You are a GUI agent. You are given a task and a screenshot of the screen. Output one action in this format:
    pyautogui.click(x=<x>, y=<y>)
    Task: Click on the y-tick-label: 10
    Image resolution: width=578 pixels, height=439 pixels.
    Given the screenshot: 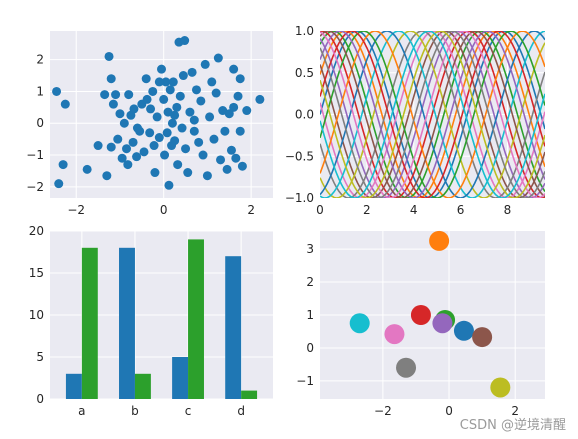 What is the action you would take?
    pyautogui.click(x=36, y=315)
    